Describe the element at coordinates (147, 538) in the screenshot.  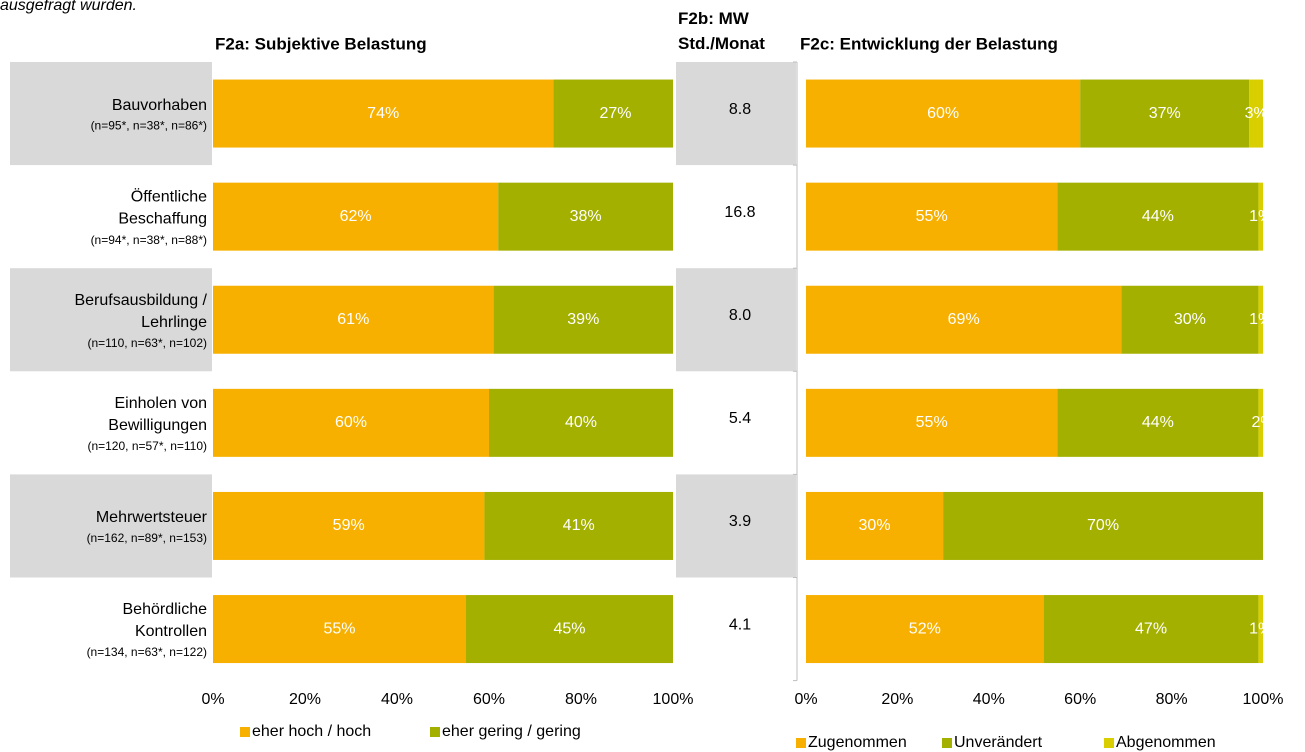
I see `category-note: (n=162, n=89*, n=153)` at that location.